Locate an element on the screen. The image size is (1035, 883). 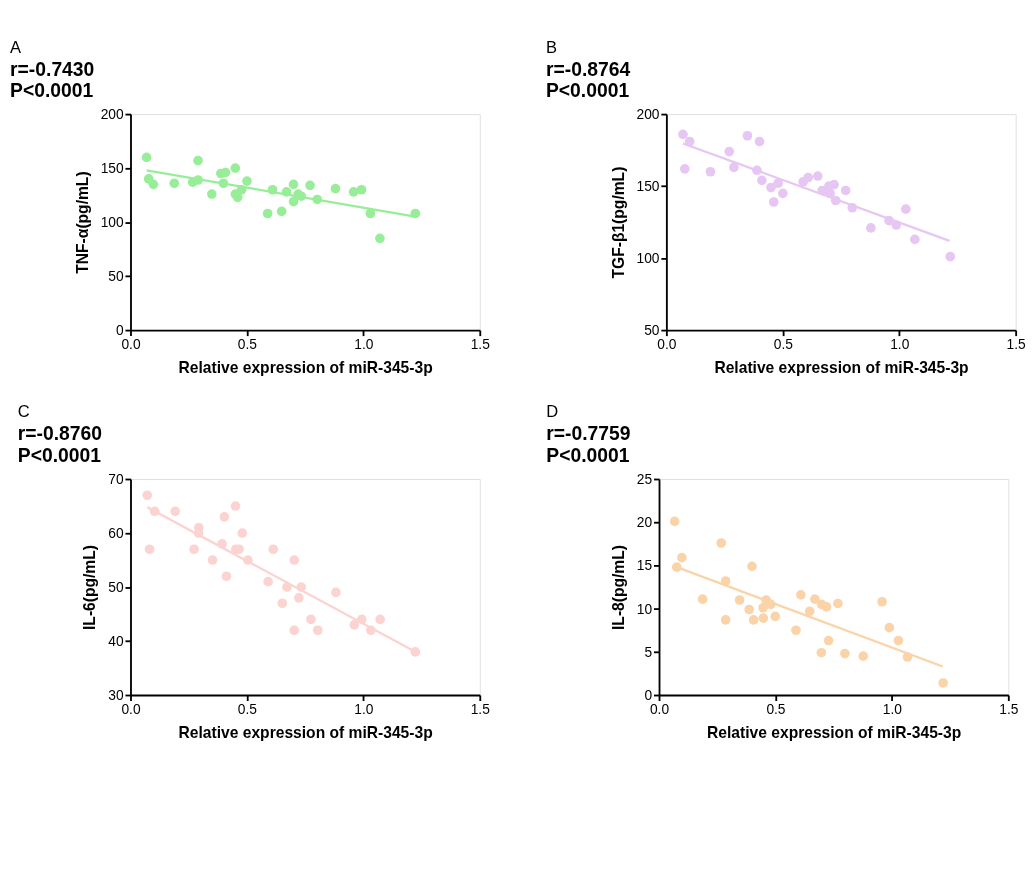
y-tick-label: 100 is located at coordinates (648, 259).